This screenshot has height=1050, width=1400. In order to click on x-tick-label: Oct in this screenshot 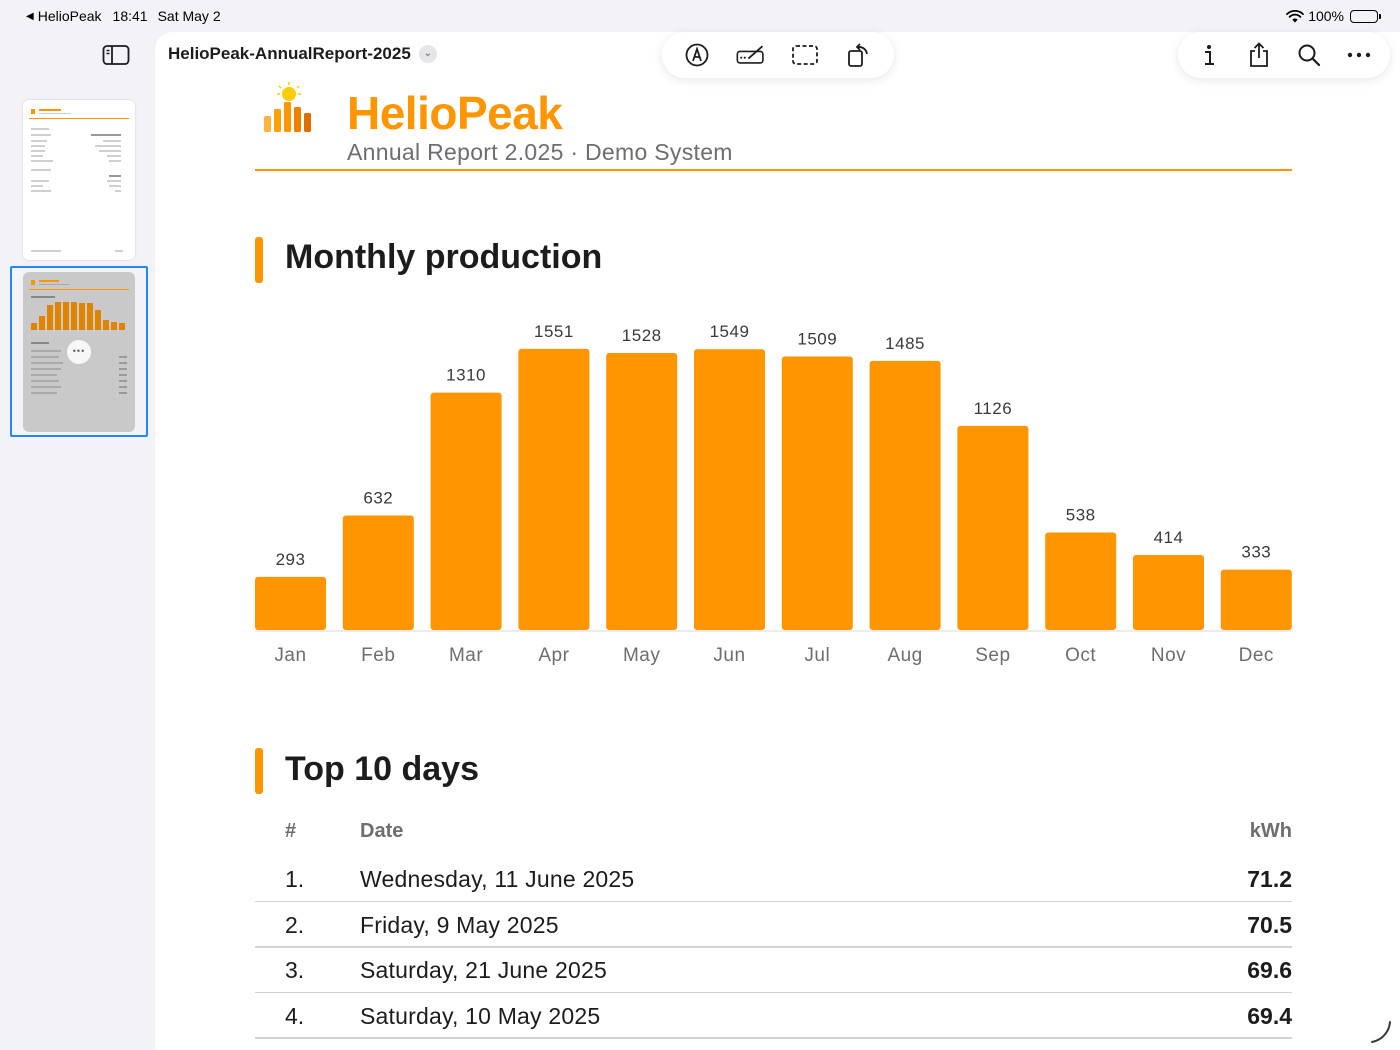, I will do `click(1080, 655)`.